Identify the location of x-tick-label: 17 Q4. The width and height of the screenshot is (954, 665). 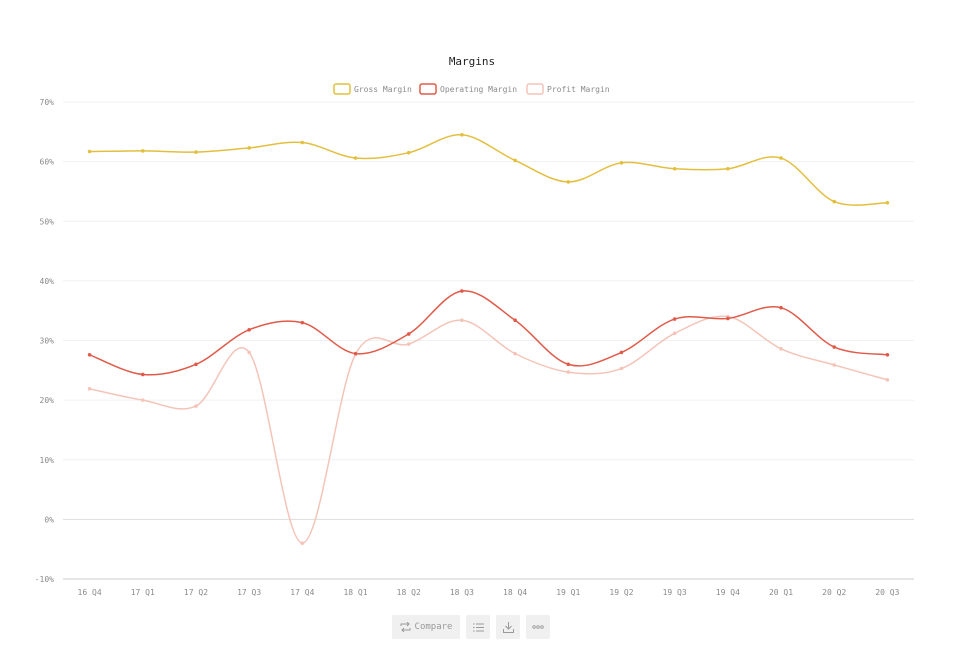
(302, 592).